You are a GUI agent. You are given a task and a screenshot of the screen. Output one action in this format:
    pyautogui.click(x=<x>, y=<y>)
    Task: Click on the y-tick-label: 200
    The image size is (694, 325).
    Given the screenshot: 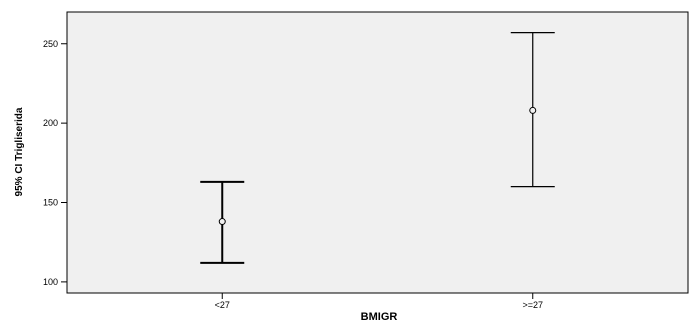 What is the action you would take?
    pyautogui.click(x=50, y=123)
    